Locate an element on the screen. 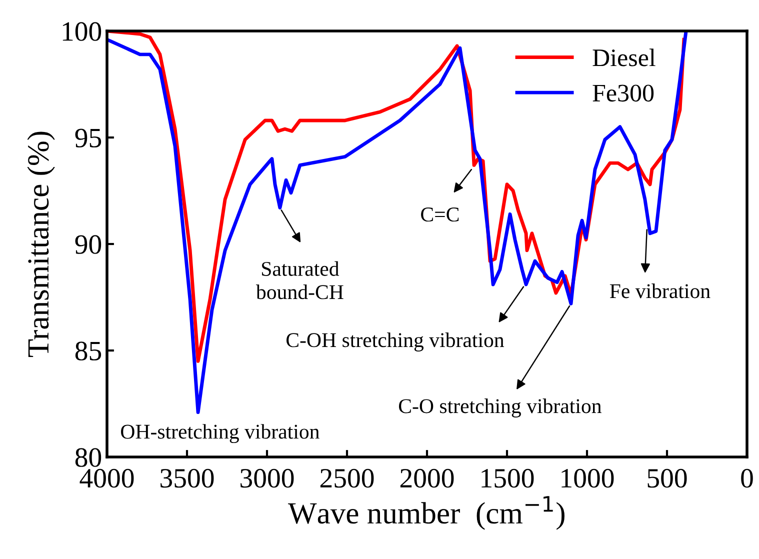 This screenshot has height=559, width=759. x-axis-title: Wave number (cm$^{−1}$) is located at coordinates (426, 513).